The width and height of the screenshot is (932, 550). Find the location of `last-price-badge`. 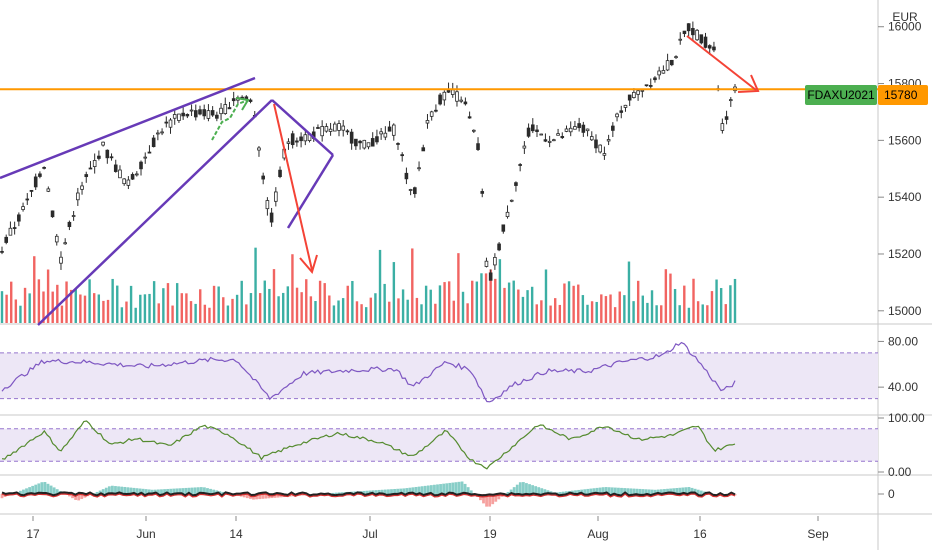

last-price-badge is located at coordinates (903, 95).